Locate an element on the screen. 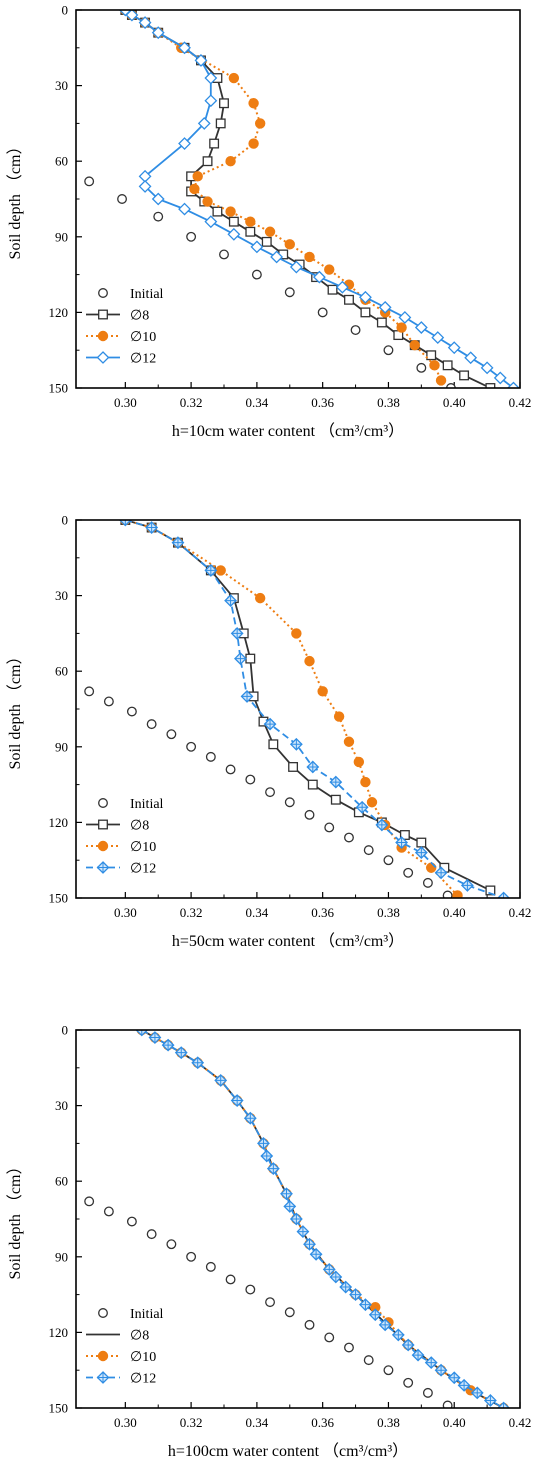 This screenshot has height=1470, width=550. series-line is located at coordinates (283, 195).